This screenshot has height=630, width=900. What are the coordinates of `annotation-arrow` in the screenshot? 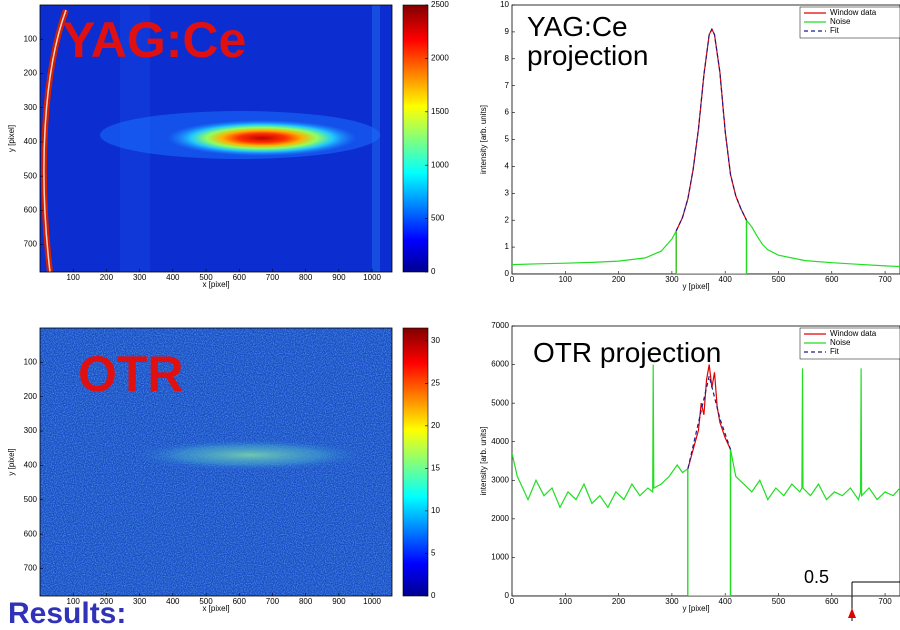 It's located at (852, 613).